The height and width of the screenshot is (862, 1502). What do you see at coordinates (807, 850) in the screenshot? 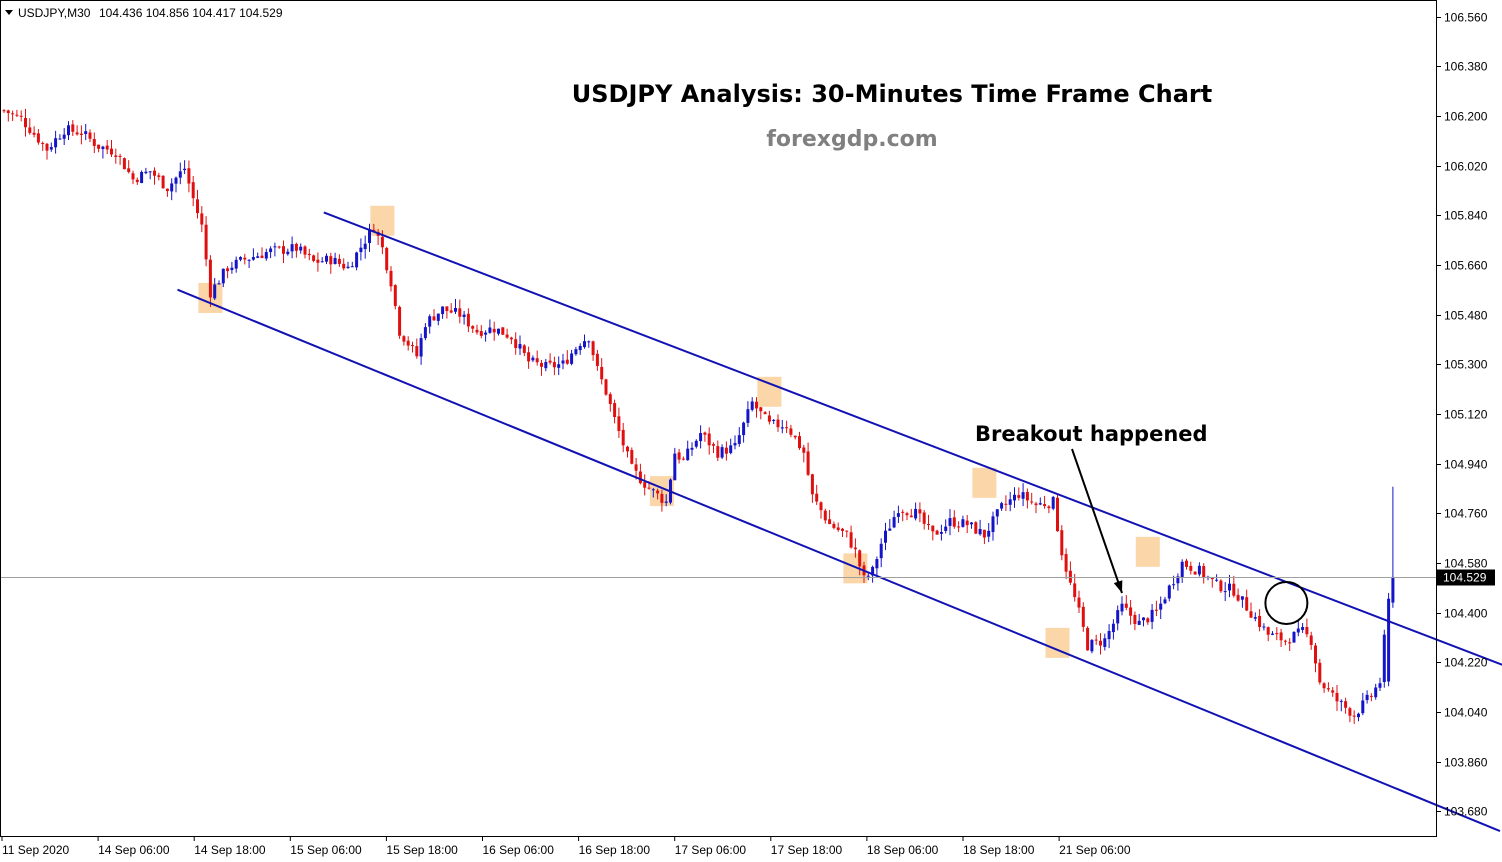
I see `time-tick-label: 17 Sep 18:00` at bounding box center [807, 850].